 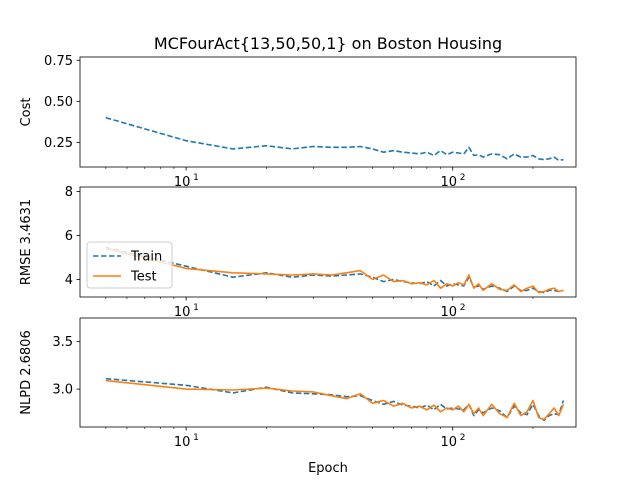 I want to click on y-tick-label: 0.50, so click(x=58, y=102).